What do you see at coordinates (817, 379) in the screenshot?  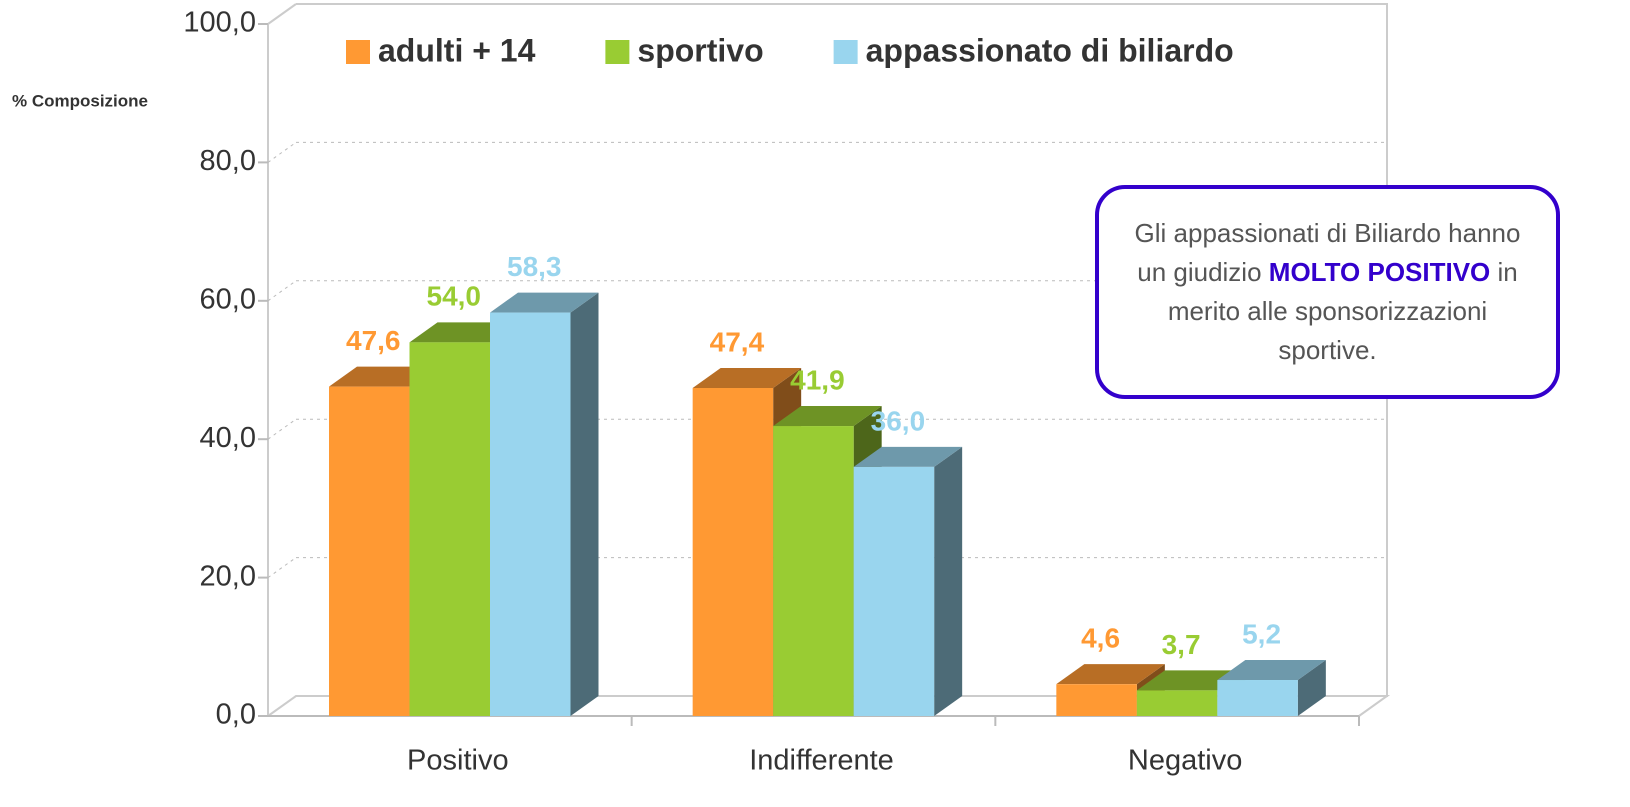 I see `value-label: 41,9` at bounding box center [817, 379].